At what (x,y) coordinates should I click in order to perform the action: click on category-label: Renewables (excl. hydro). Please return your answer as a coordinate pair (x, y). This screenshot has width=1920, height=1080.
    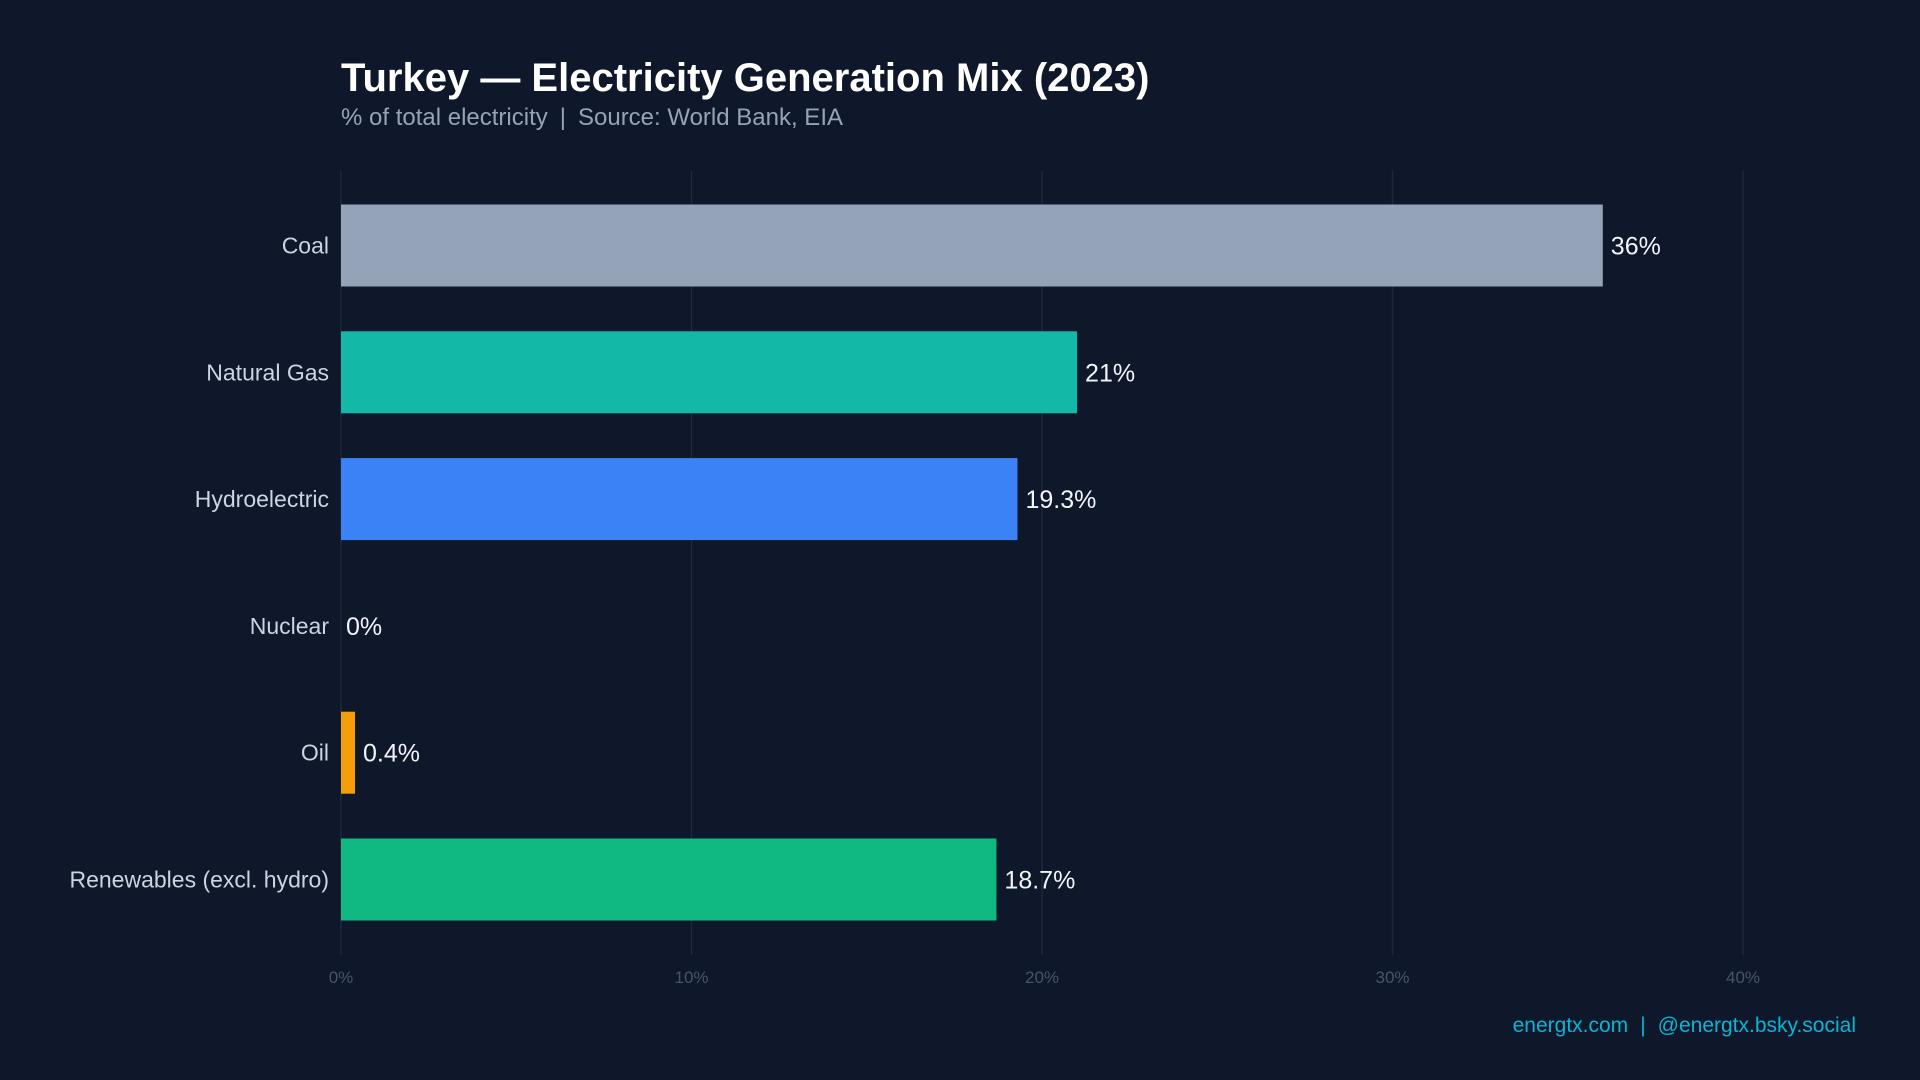
    Looking at the image, I should click on (199, 880).